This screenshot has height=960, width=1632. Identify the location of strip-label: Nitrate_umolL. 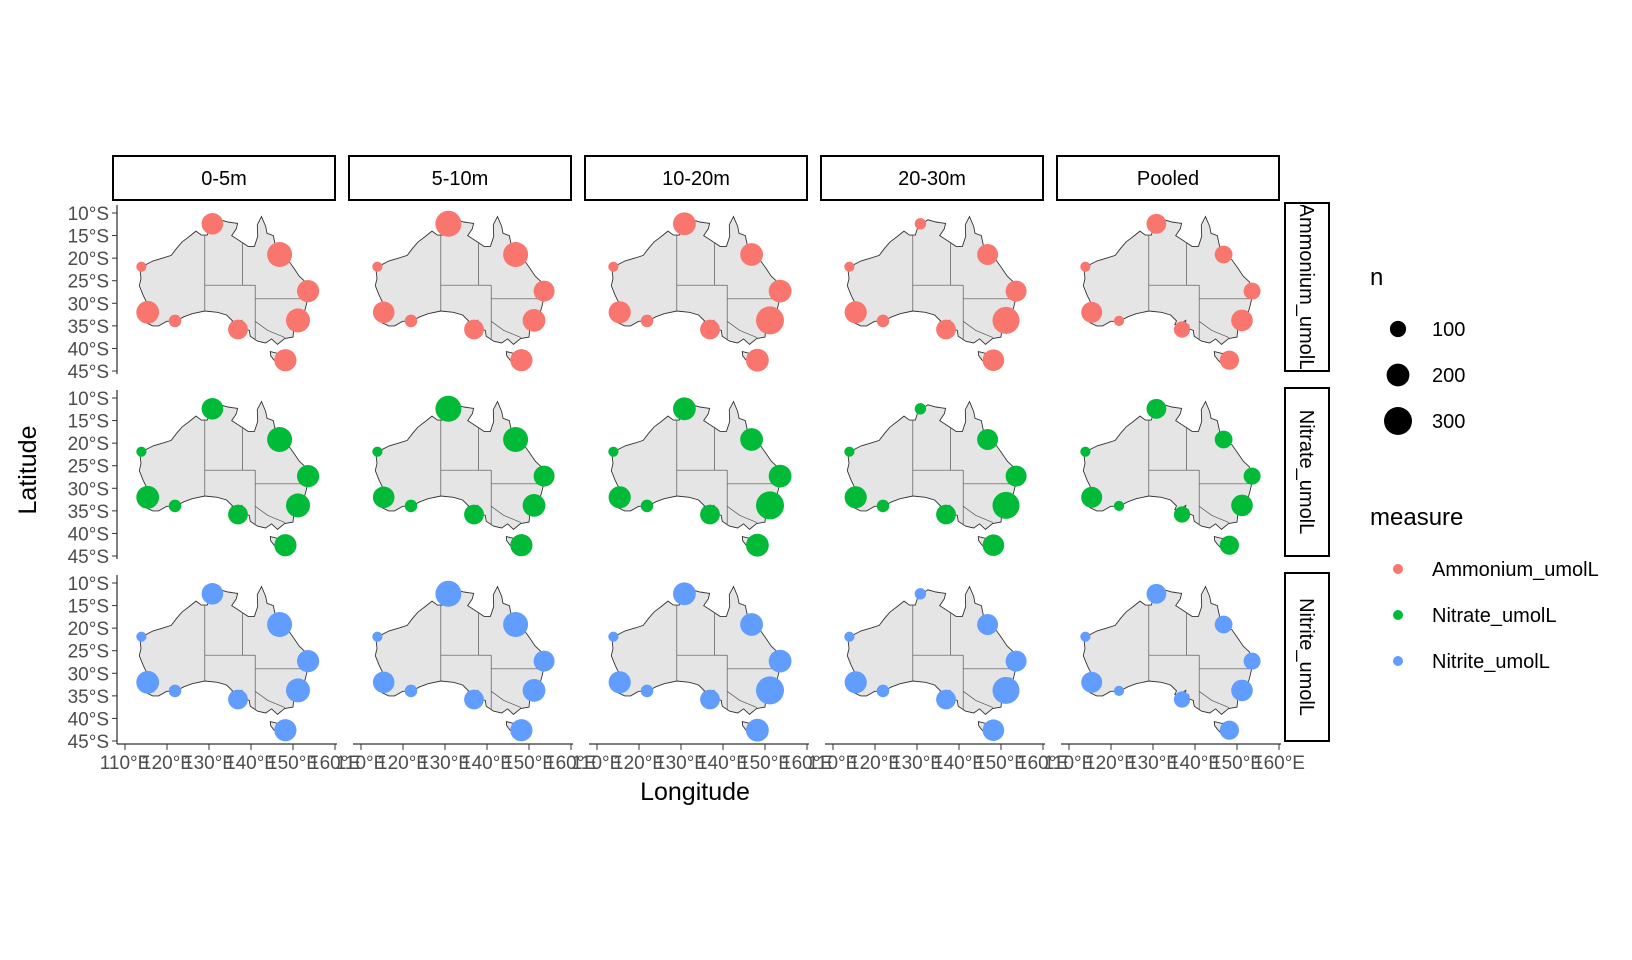
(1306, 472).